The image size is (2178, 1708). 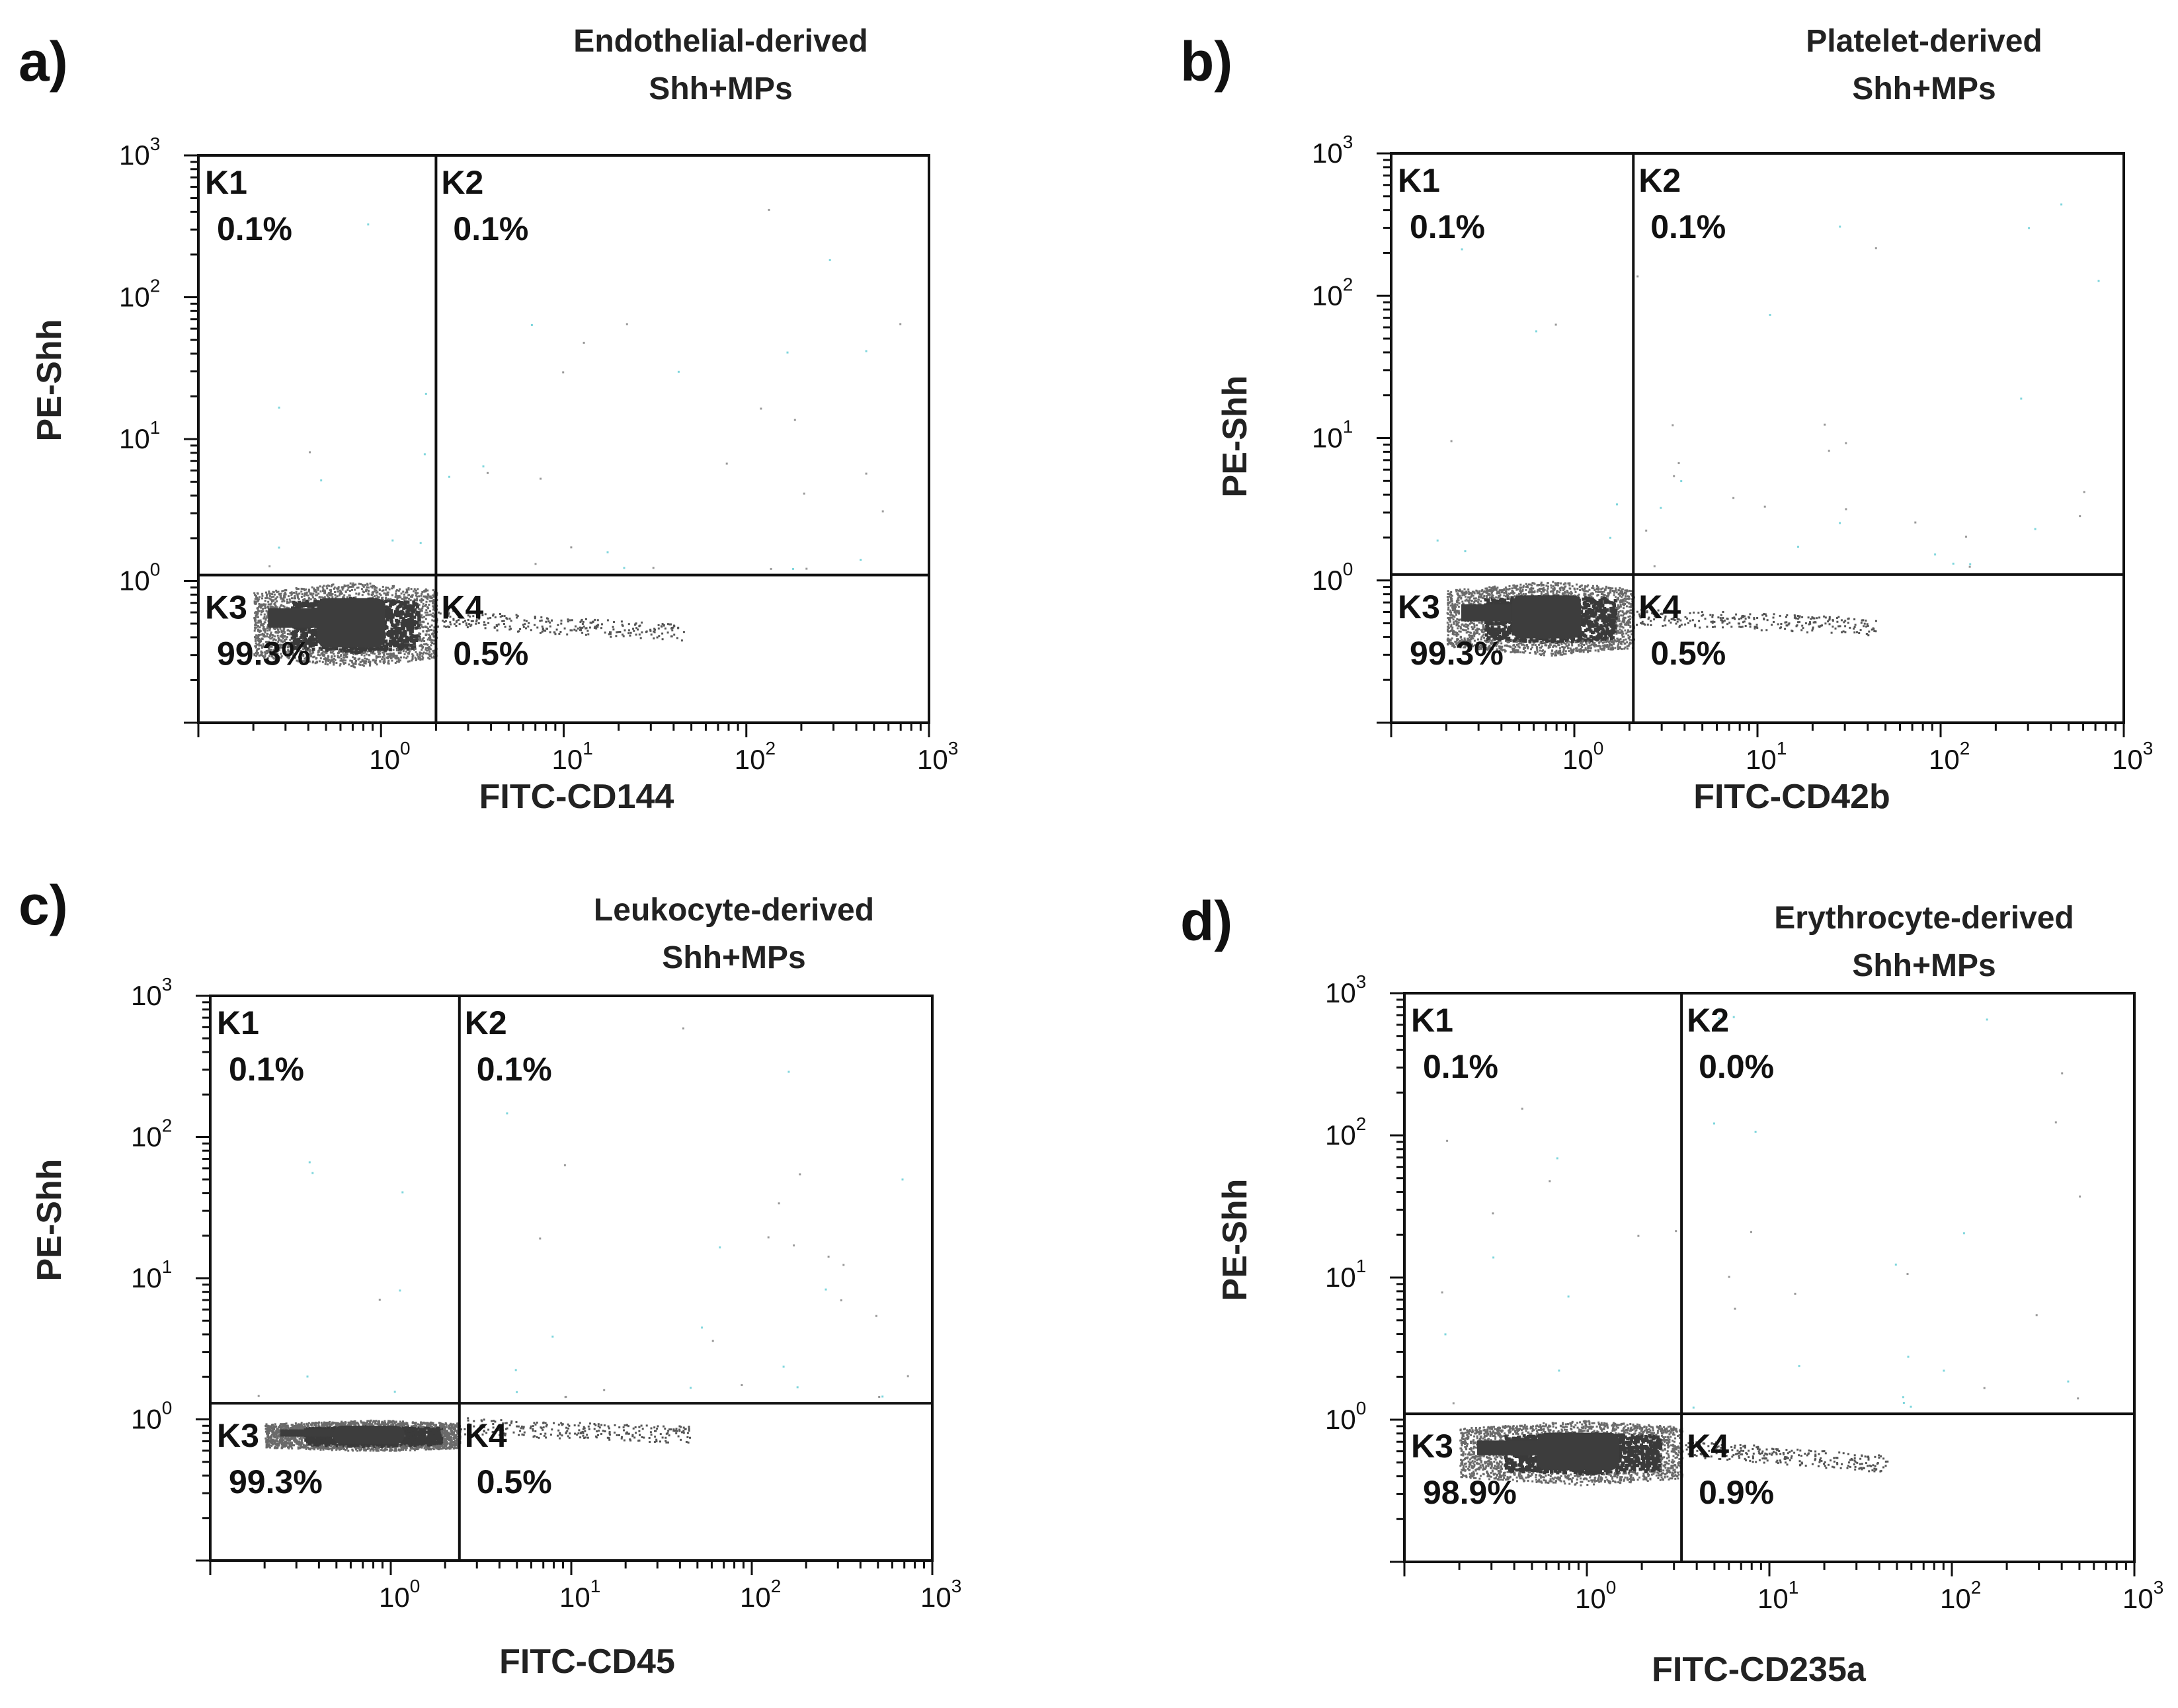 I want to click on panel-label: b), so click(x=1206, y=61).